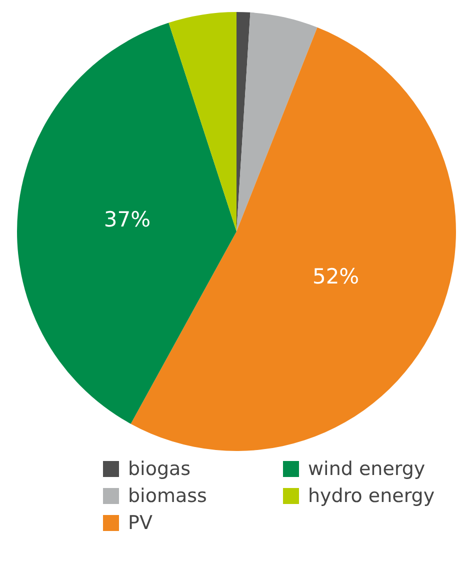  Describe the element at coordinates (367, 469) in the screenshot. I see `legend-label: wind energy` at that location.